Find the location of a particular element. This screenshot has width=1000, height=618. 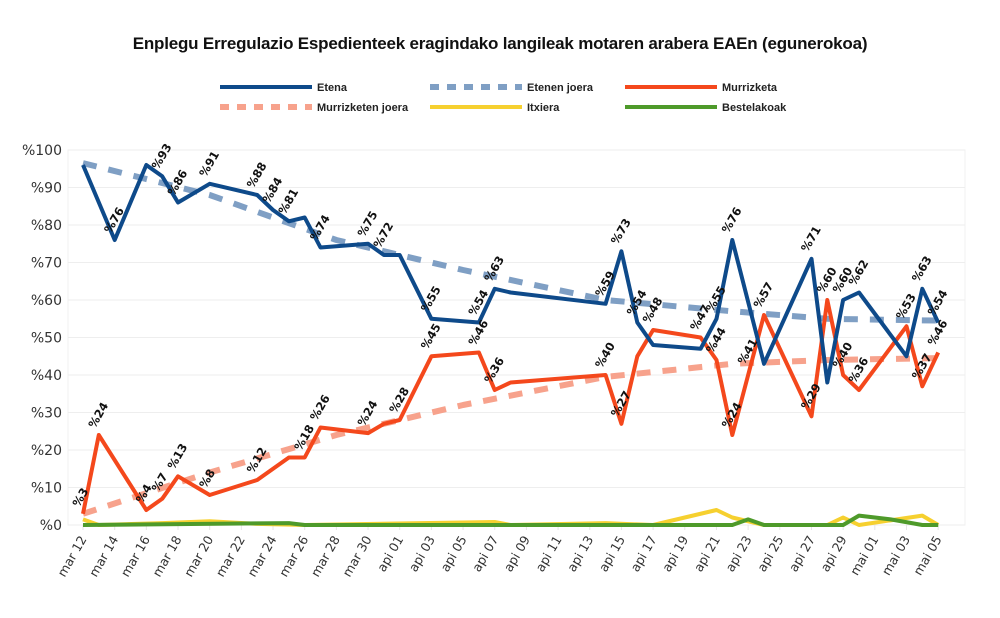

x-tick-label: api 17 is located at coordinates (643, 553).